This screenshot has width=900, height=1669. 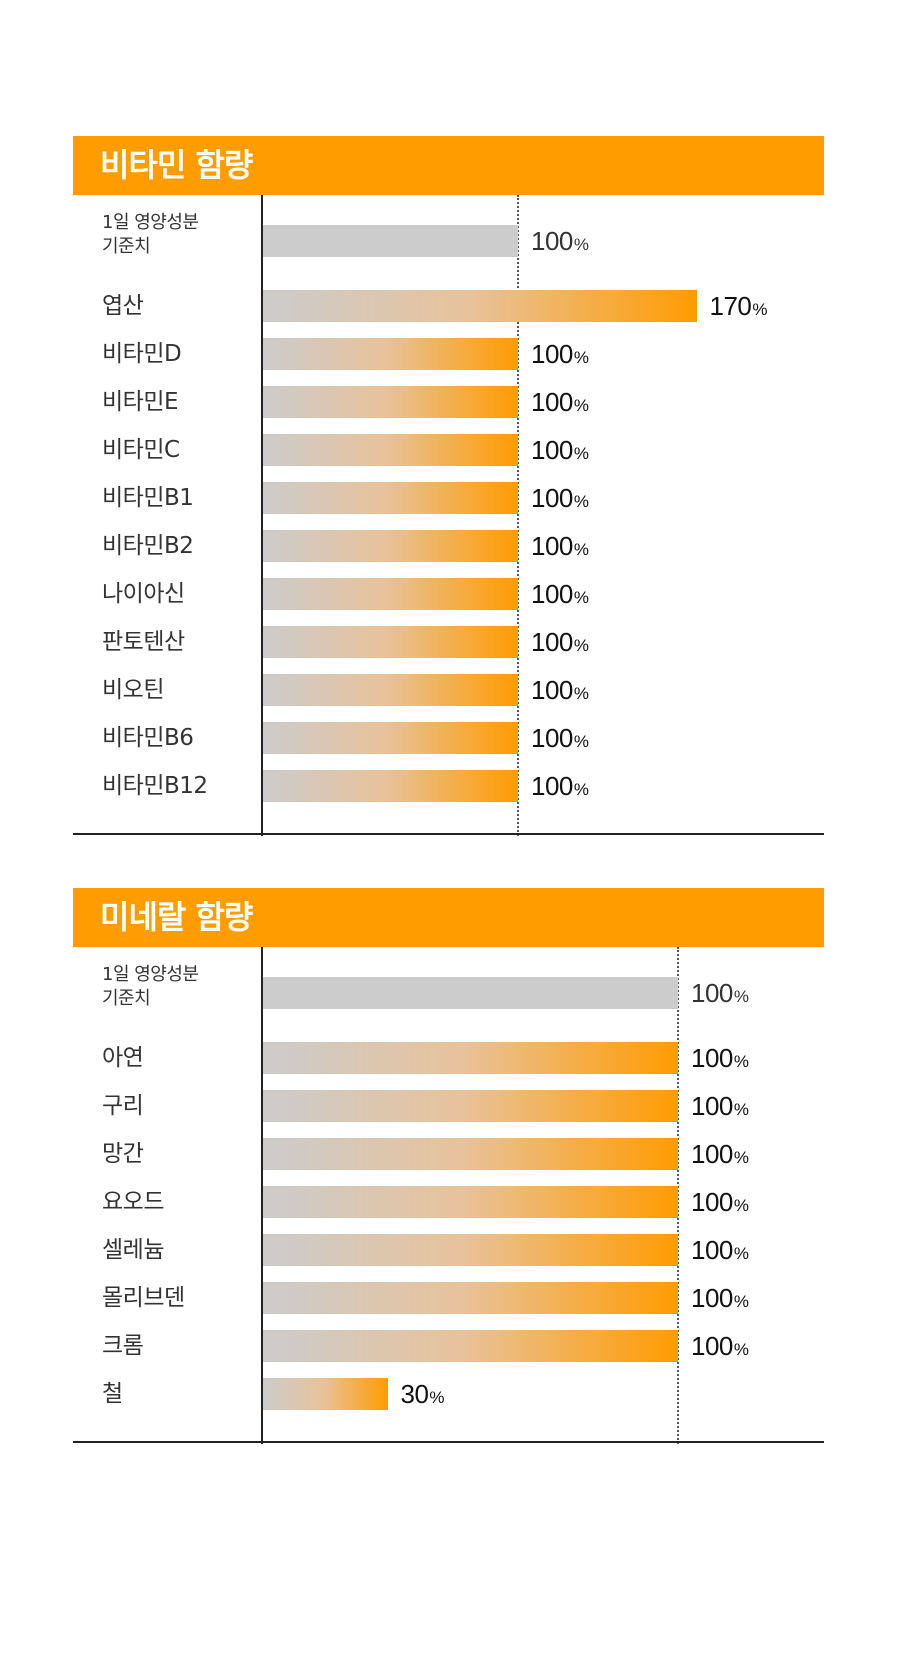 I want to click on mineral-reference-value-label: 100%, so click(x=720, y=995).